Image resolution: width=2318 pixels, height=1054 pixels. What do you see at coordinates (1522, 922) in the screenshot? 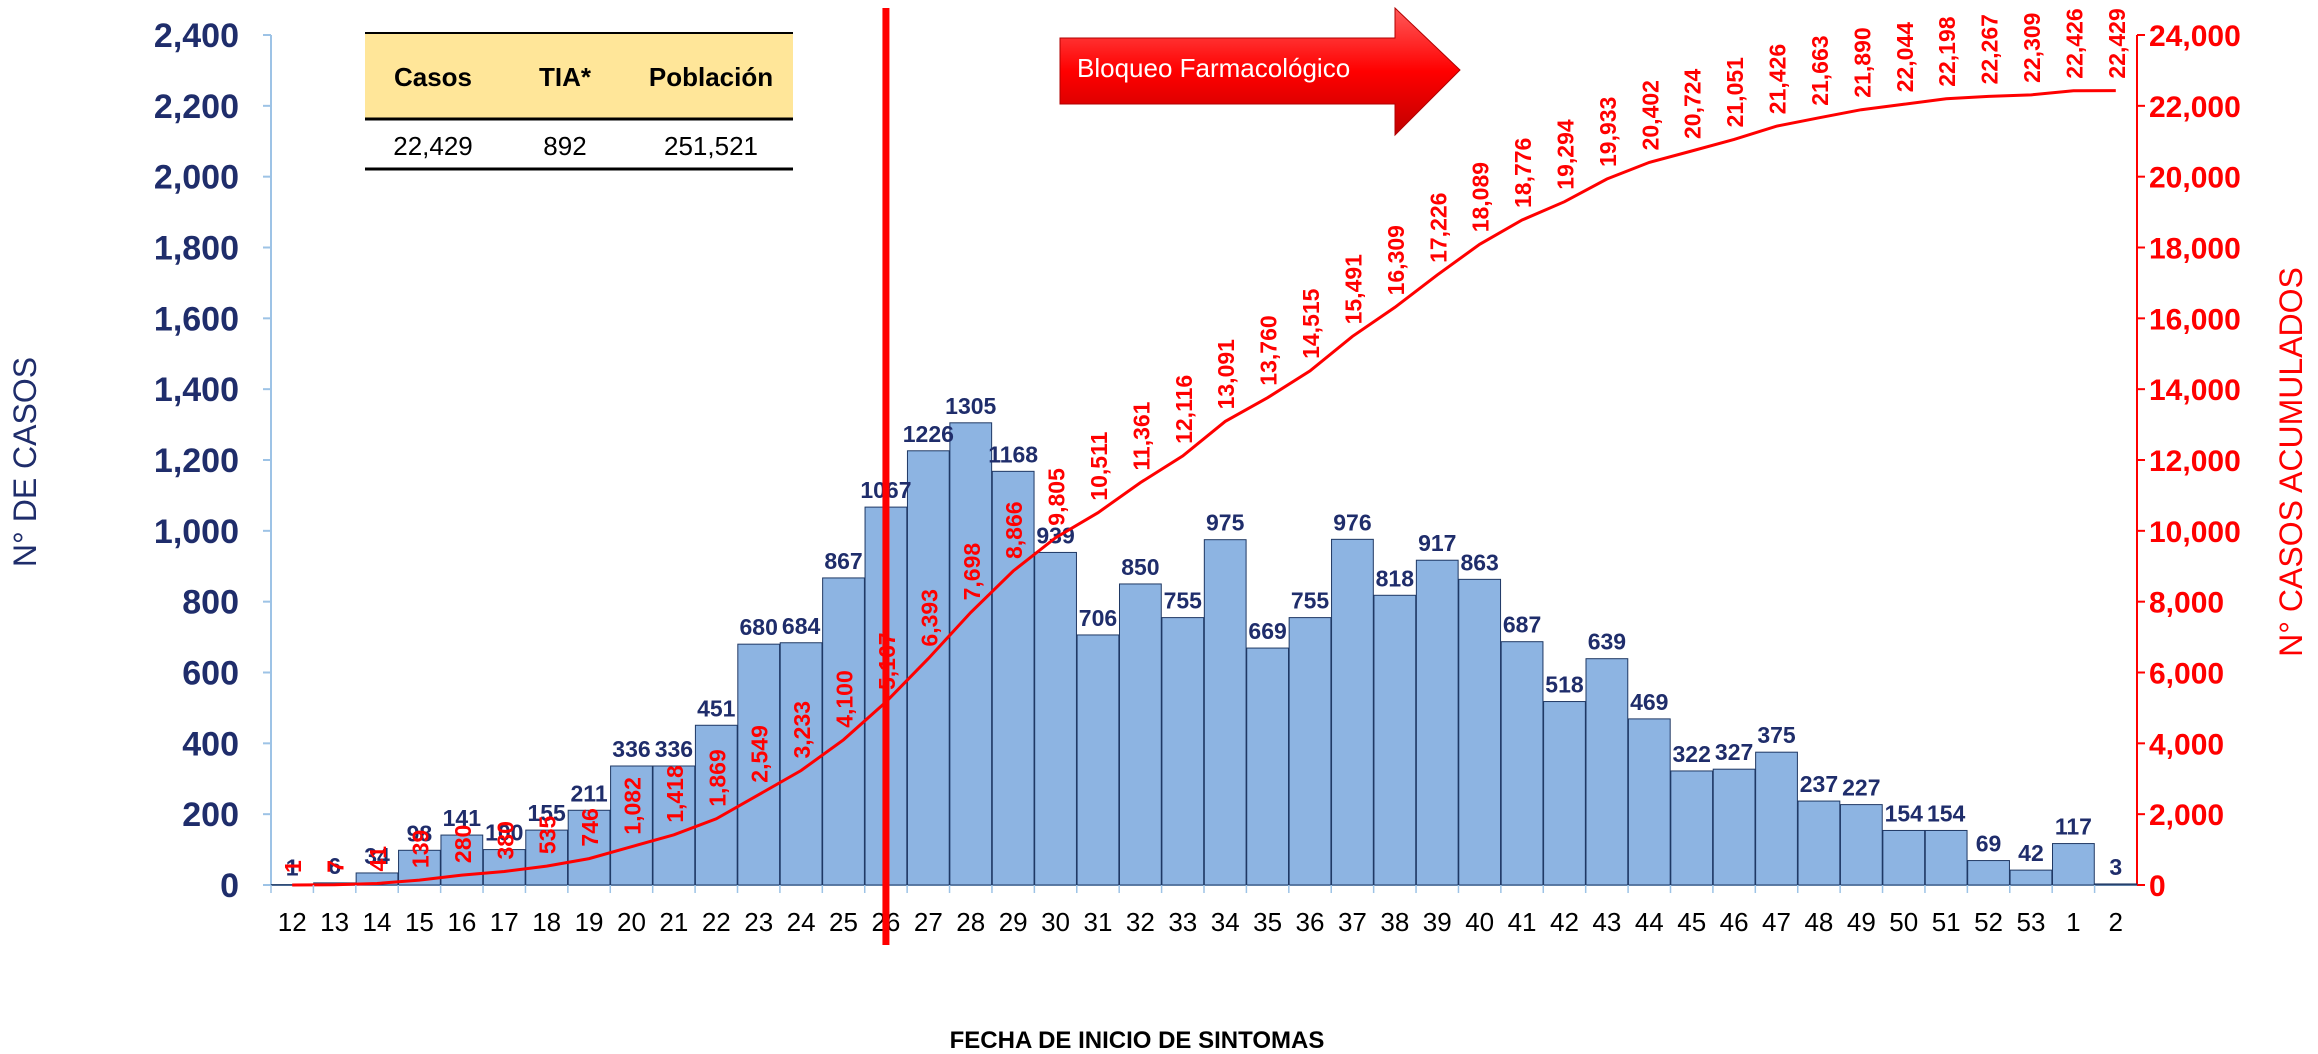
I see `x-tick-label: 41` at bounding box center [1522, 922].